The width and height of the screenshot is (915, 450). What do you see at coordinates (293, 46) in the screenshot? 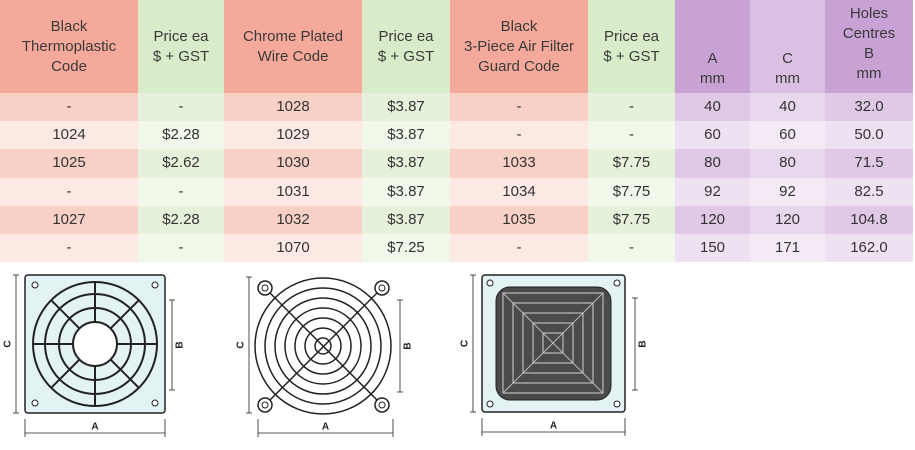
I see `header-cell: Chrome Plated Wire Code` at bounding box center [293, 46].